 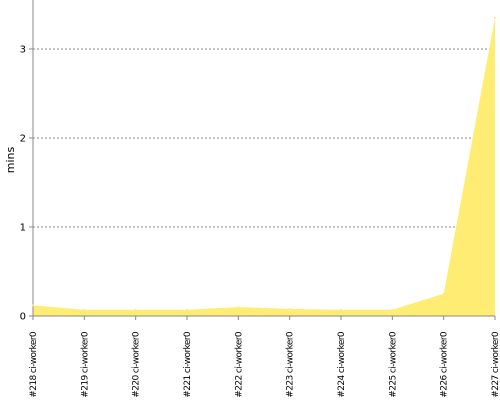 I want to click on x-tick-label-2: #220 ci-worker0, so click(x=137, y=364).